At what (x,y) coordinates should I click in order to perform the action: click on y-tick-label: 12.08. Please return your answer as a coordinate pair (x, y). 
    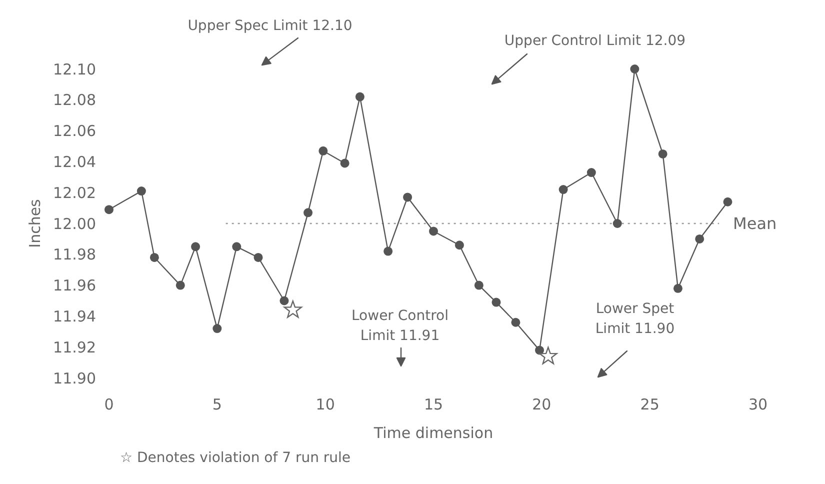
    Looking at the image, I should click on (74, 100).